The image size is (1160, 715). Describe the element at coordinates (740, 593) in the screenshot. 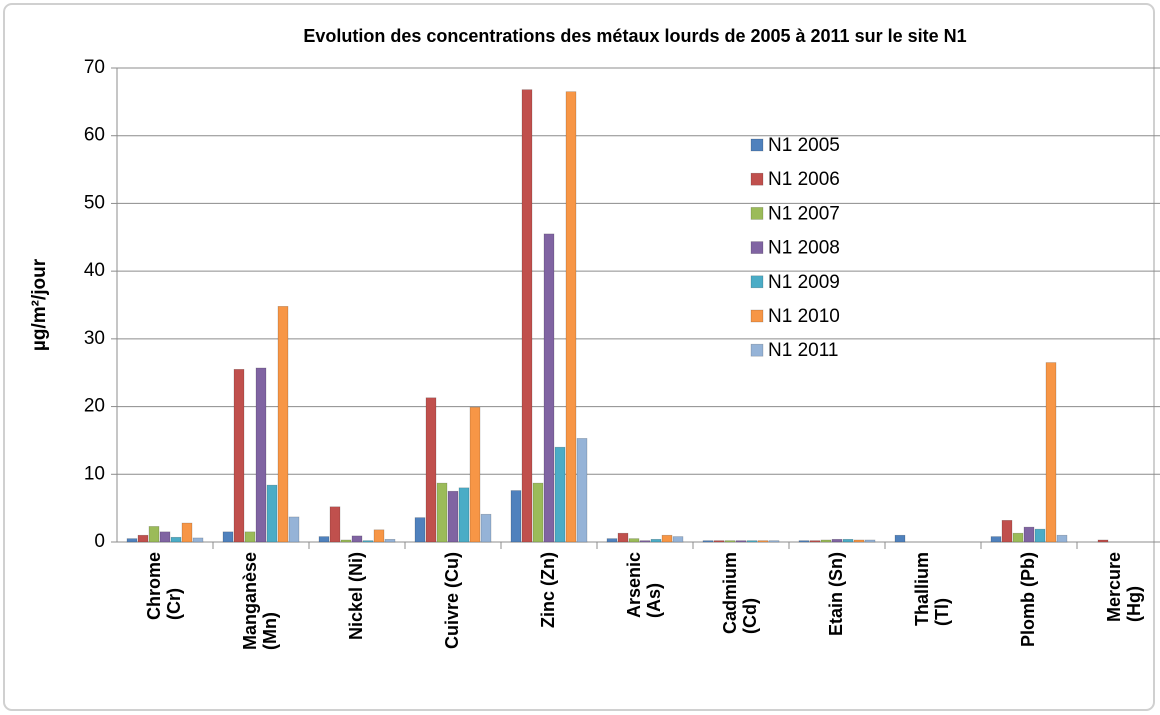

I see `x-tick-label: Cadmium (Cd)` at that location.